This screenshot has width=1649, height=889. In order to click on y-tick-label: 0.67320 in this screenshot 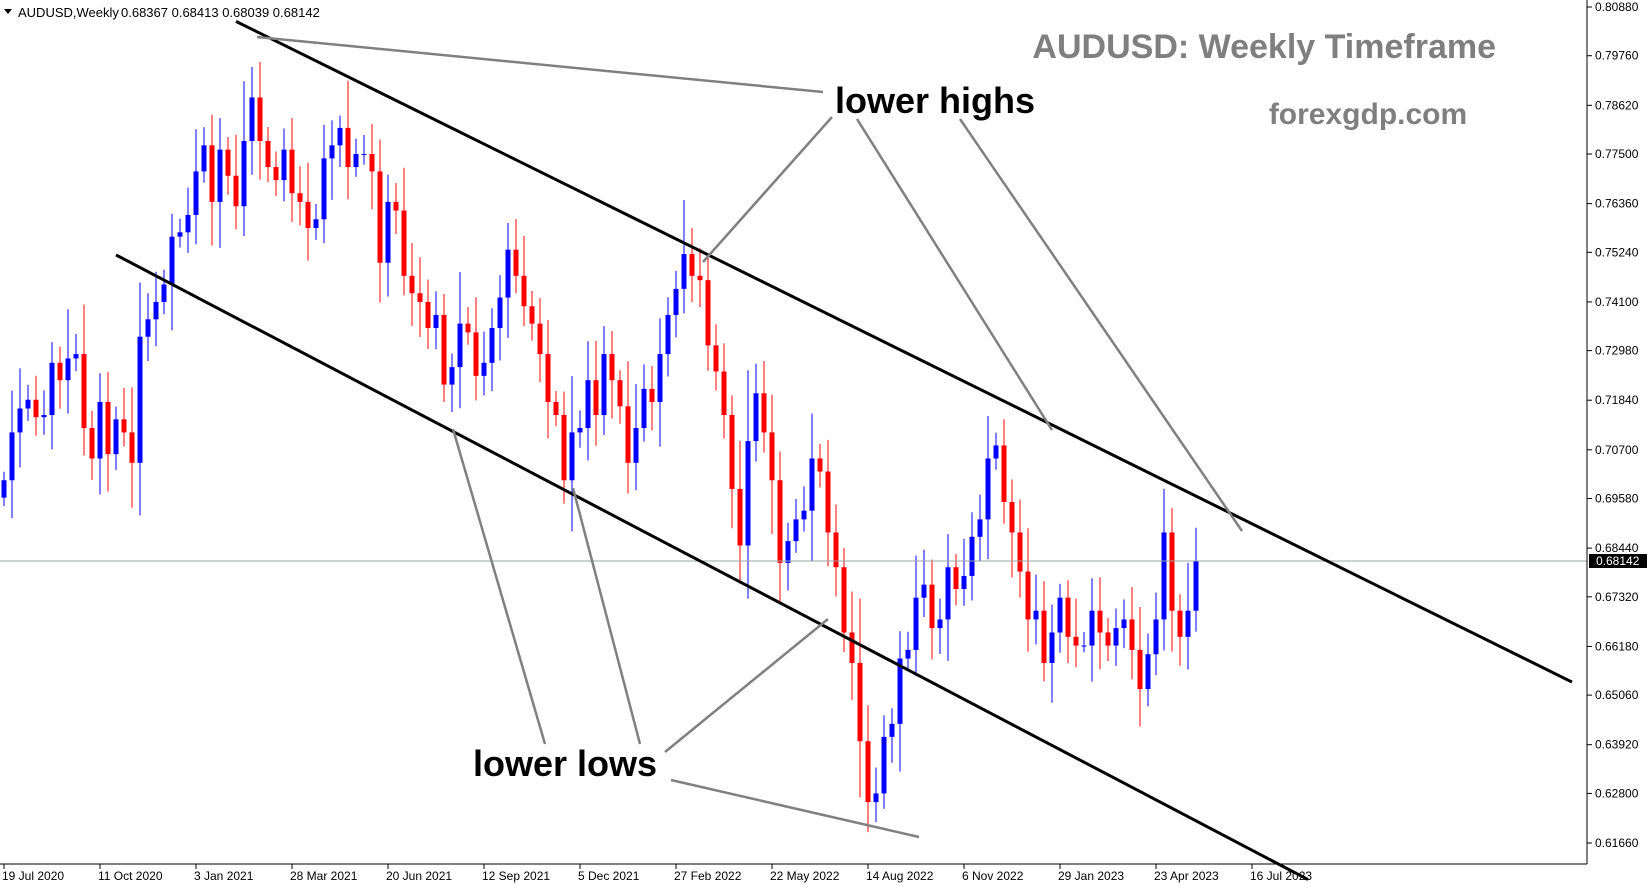, I will do `click(1617, 597)`.